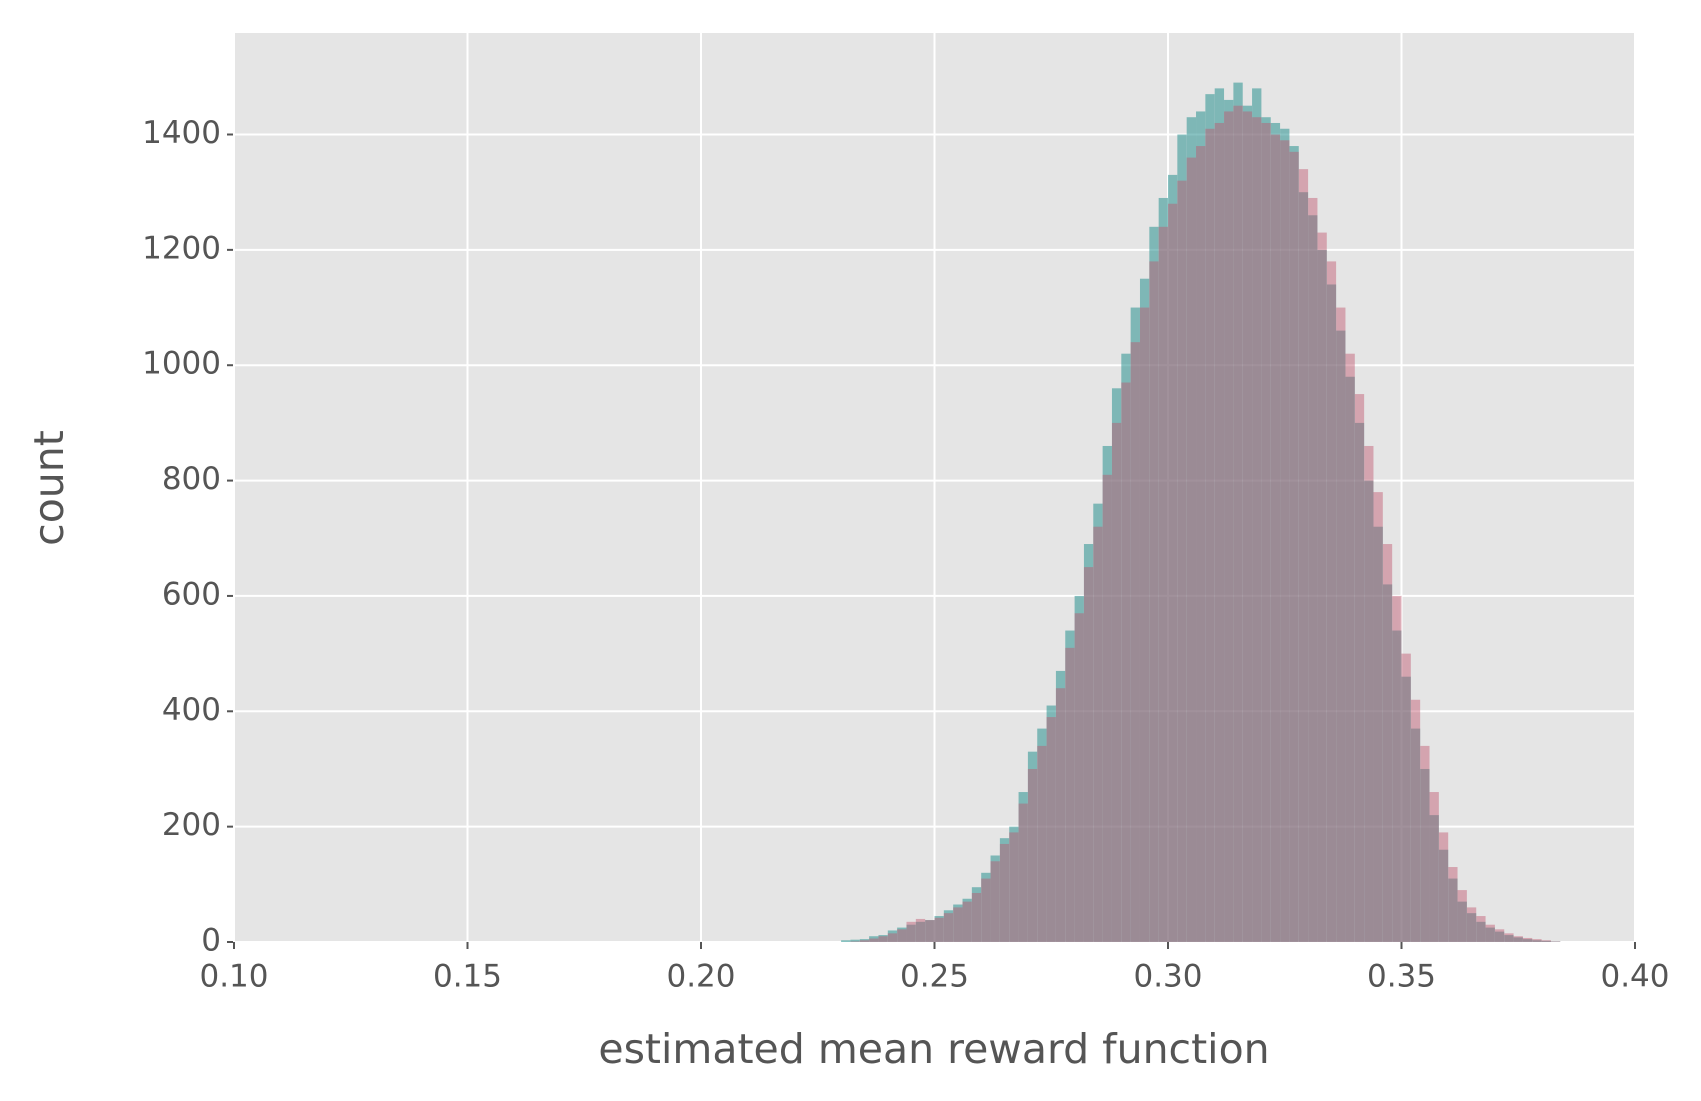  What do you see at coordinates (1401, 977) in the screenshot?
I see `x-tick-label: 0.35` at bounding box center [1401, 977].